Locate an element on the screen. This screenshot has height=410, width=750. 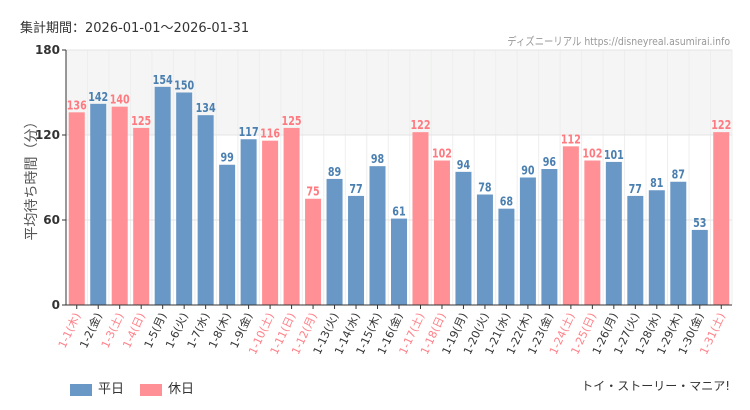
y-axis-label: 平均待ち時間（分） is located at coordinates (32, 178).